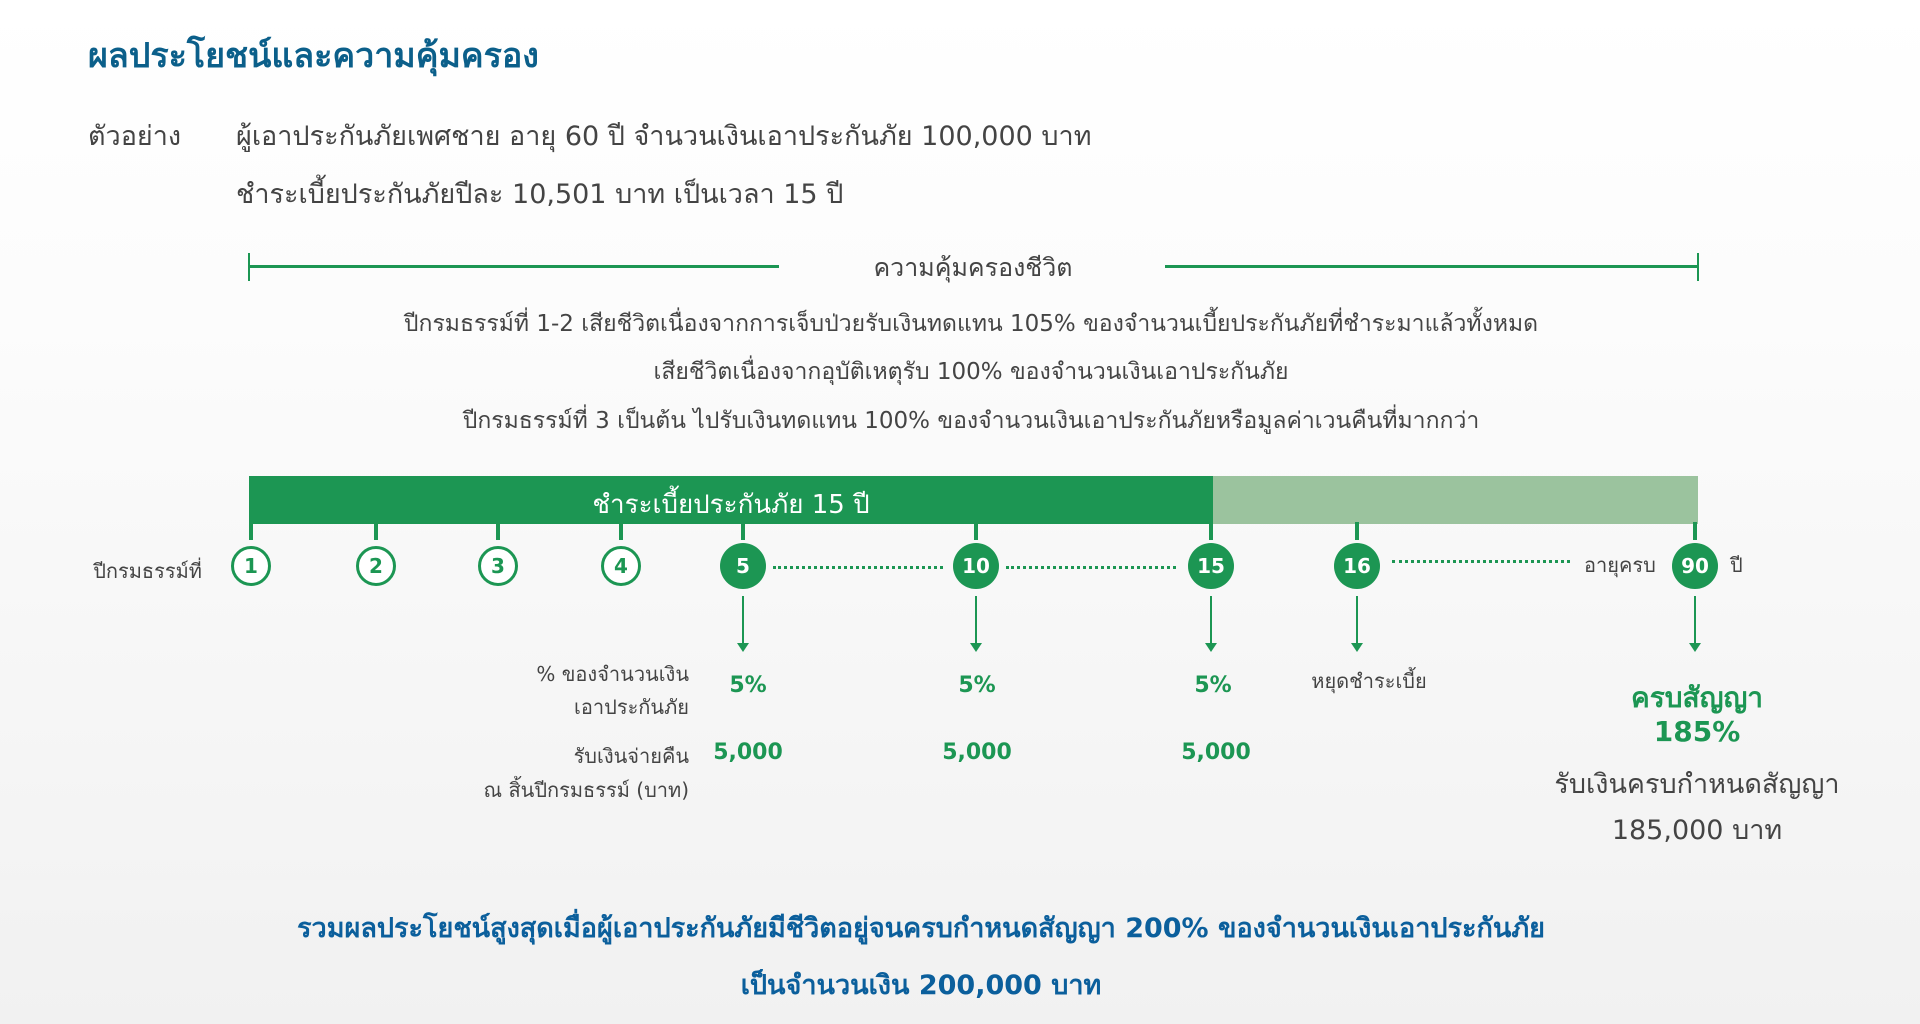  I want to click on maturity-title: ครบสัญญา, so click(1697, 697).